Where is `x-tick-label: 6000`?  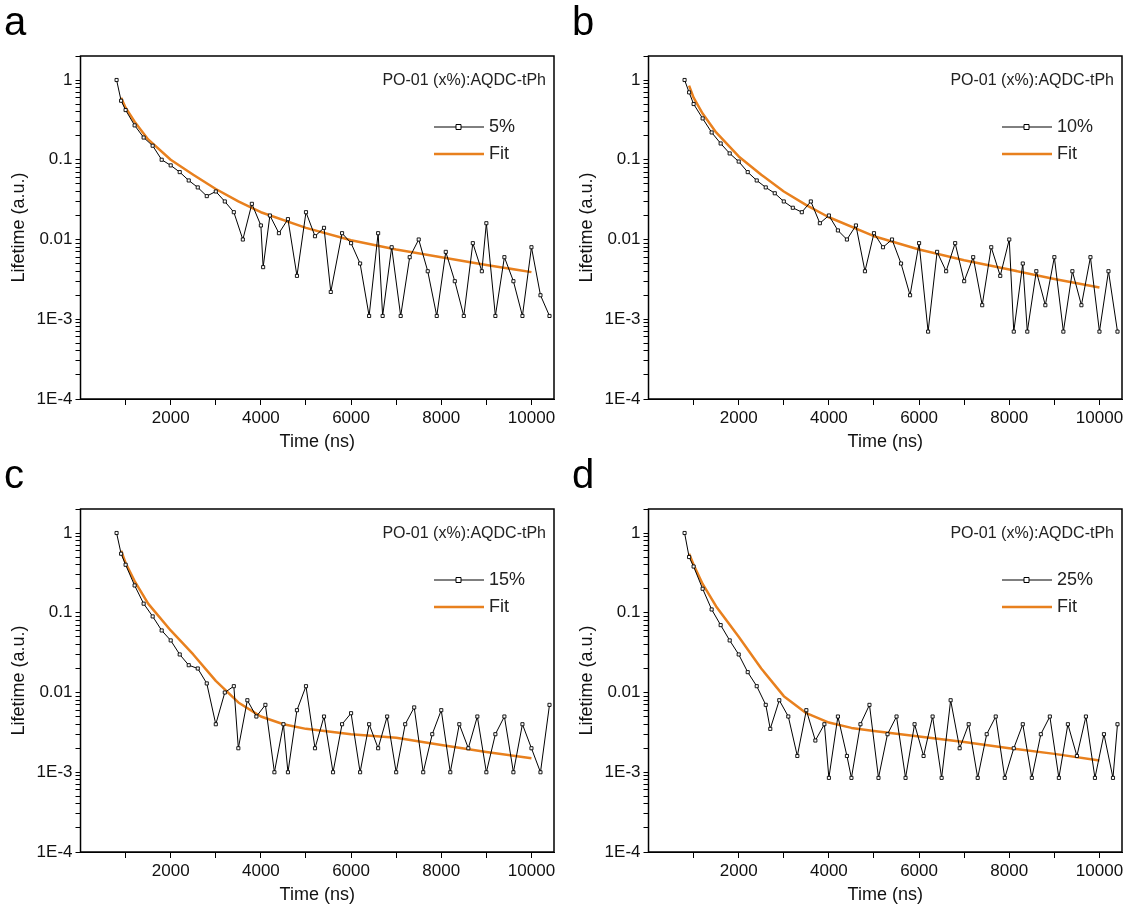
x-tick-label: 6000 is located at coordinates (351, 417).